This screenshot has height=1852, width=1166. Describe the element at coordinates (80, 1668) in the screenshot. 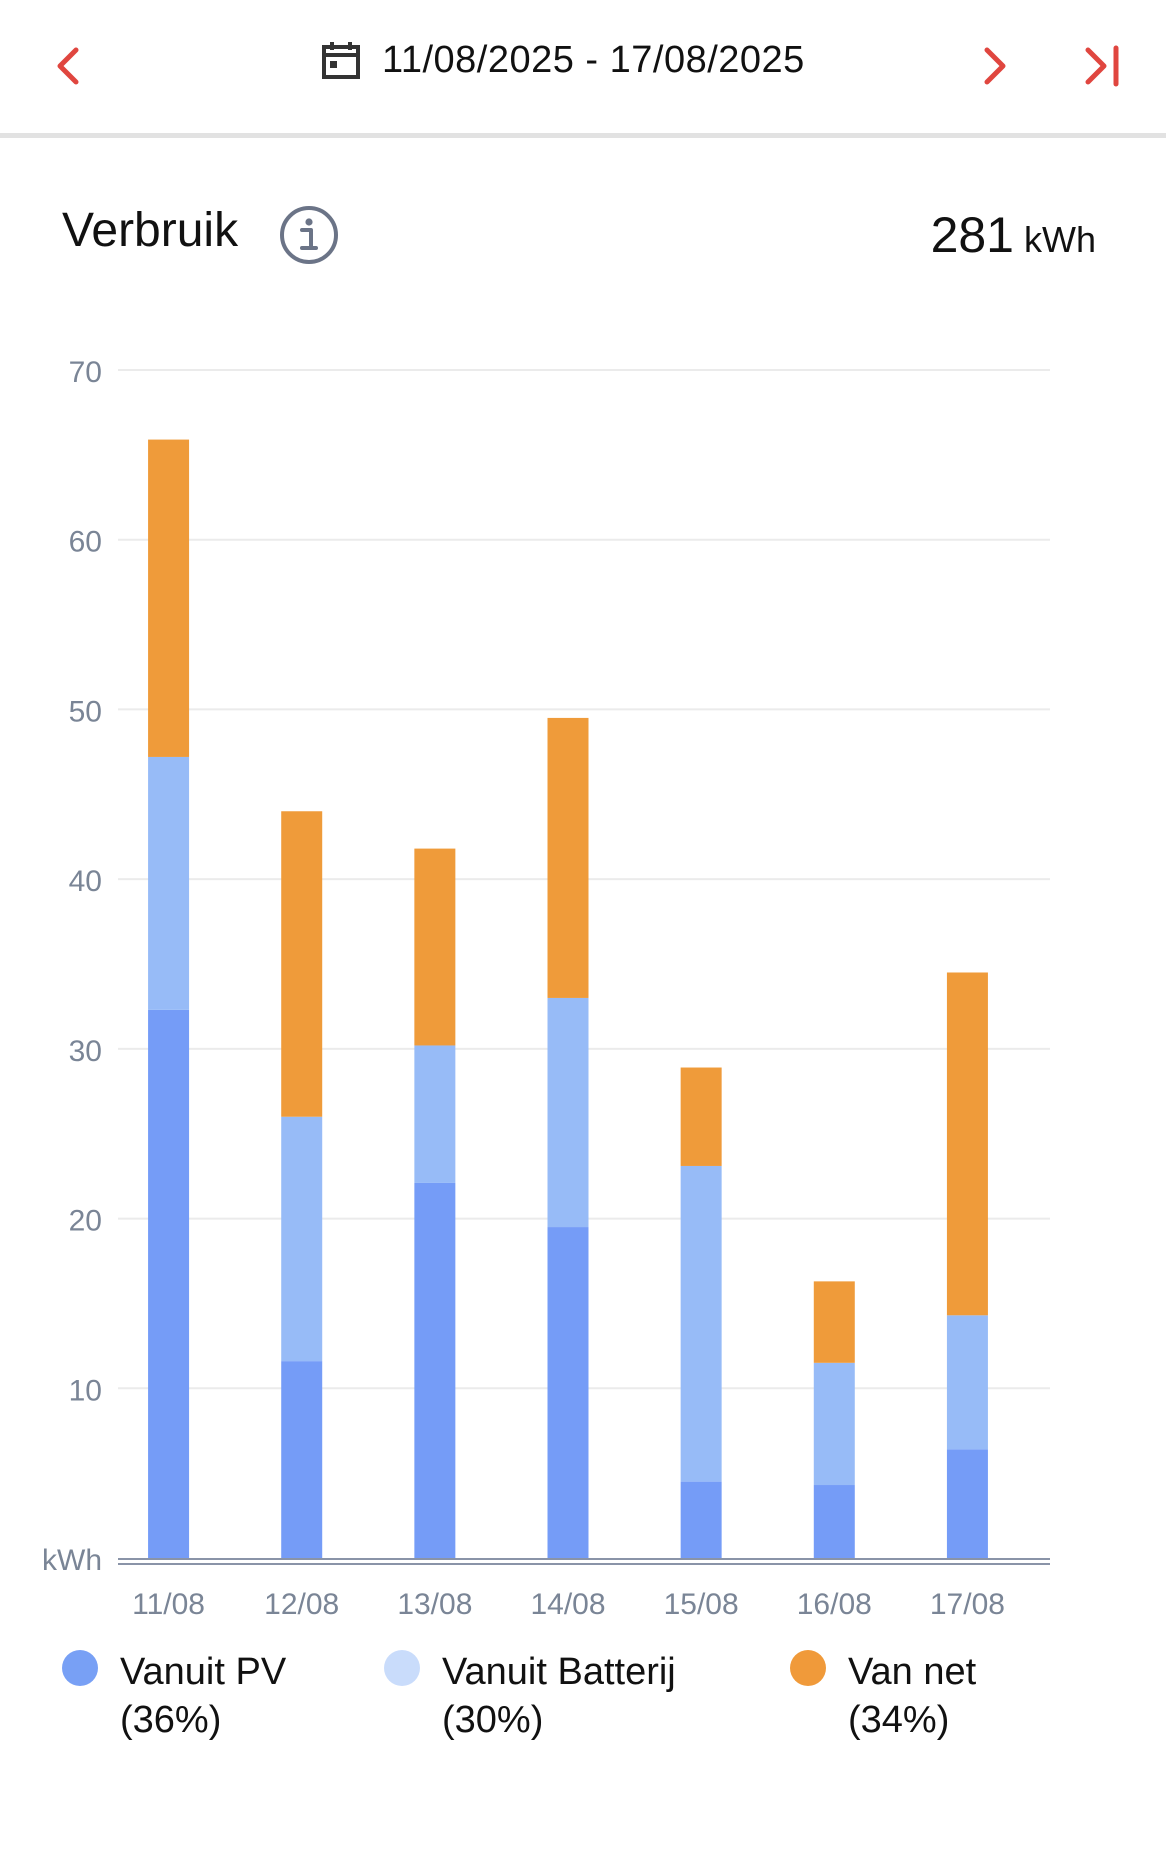

I see `legend-dot-pv` at that location.